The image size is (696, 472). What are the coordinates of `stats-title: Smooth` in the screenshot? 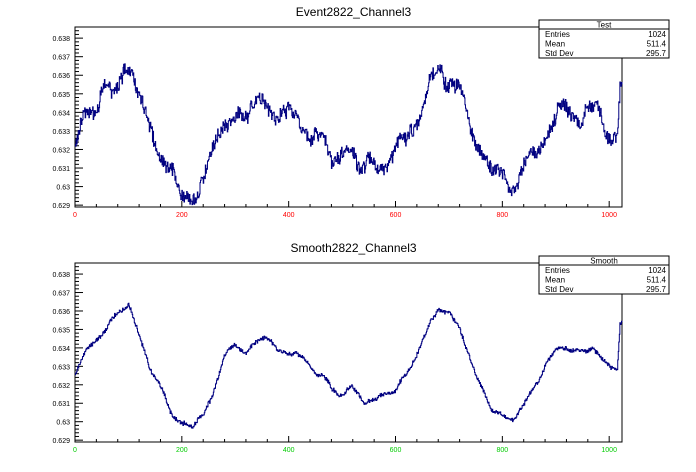 It's located at (604, 261).